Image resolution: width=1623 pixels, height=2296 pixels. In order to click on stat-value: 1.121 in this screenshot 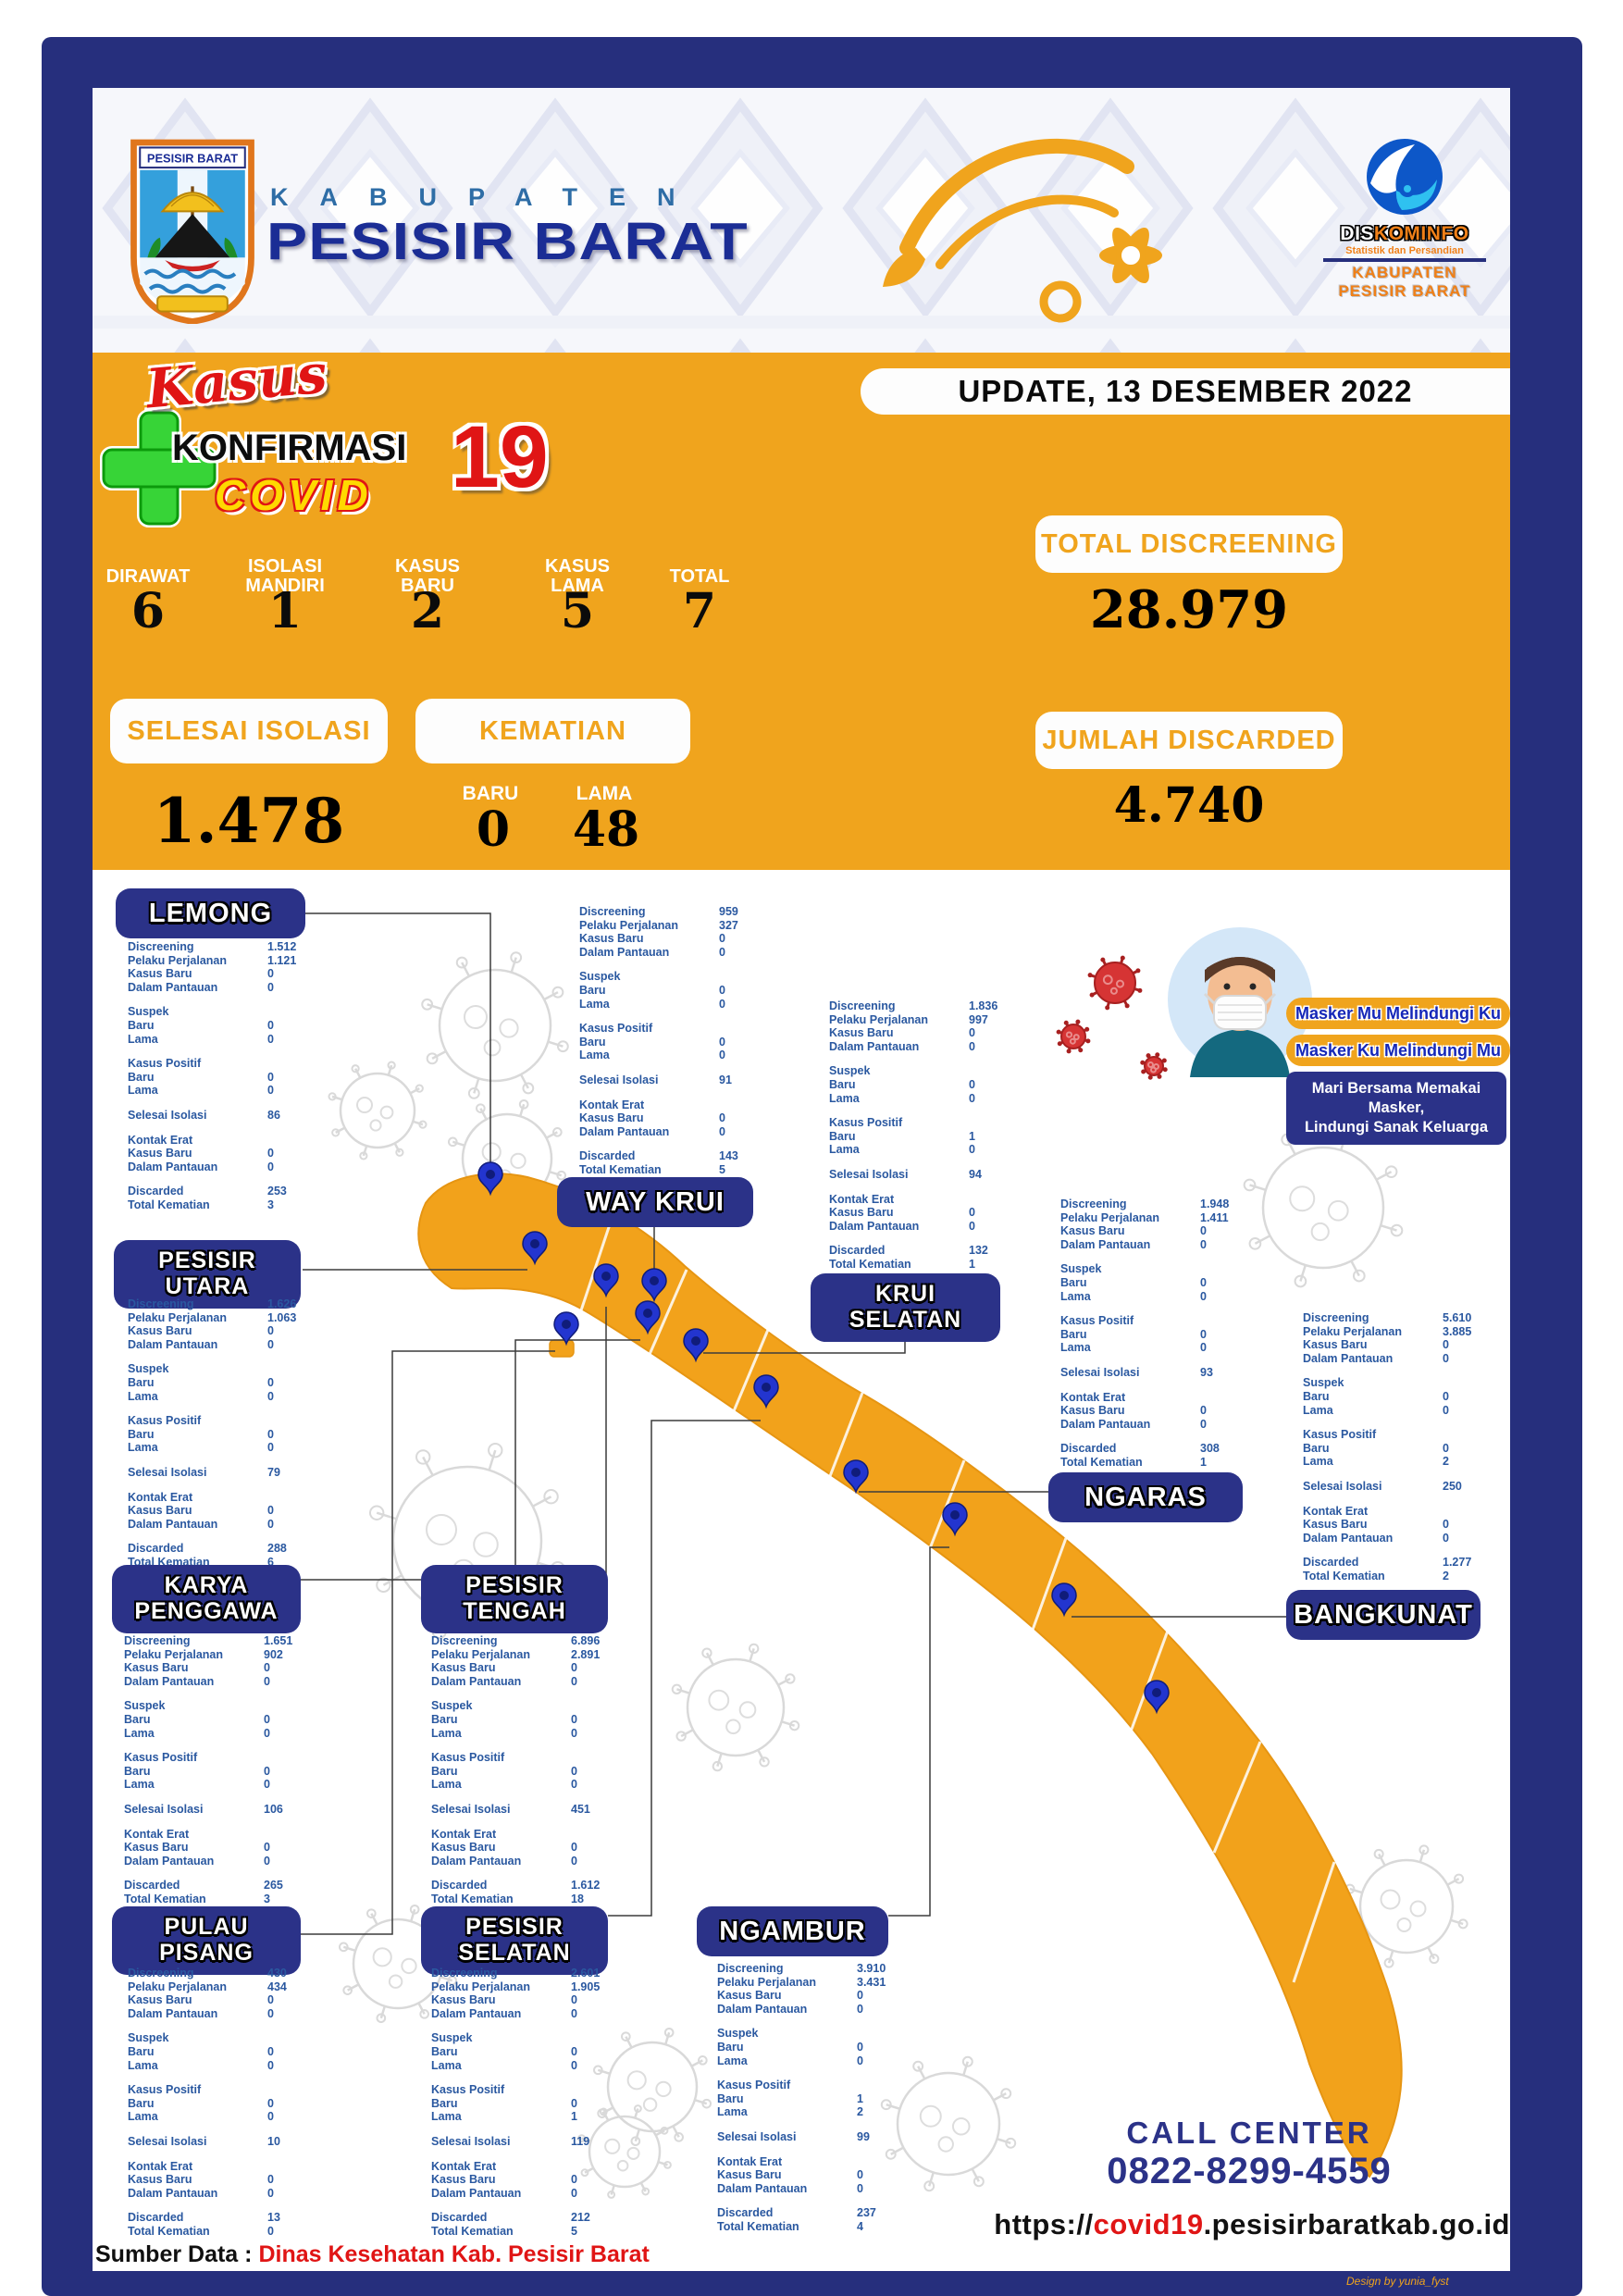, I will do `click(282, 960)`.